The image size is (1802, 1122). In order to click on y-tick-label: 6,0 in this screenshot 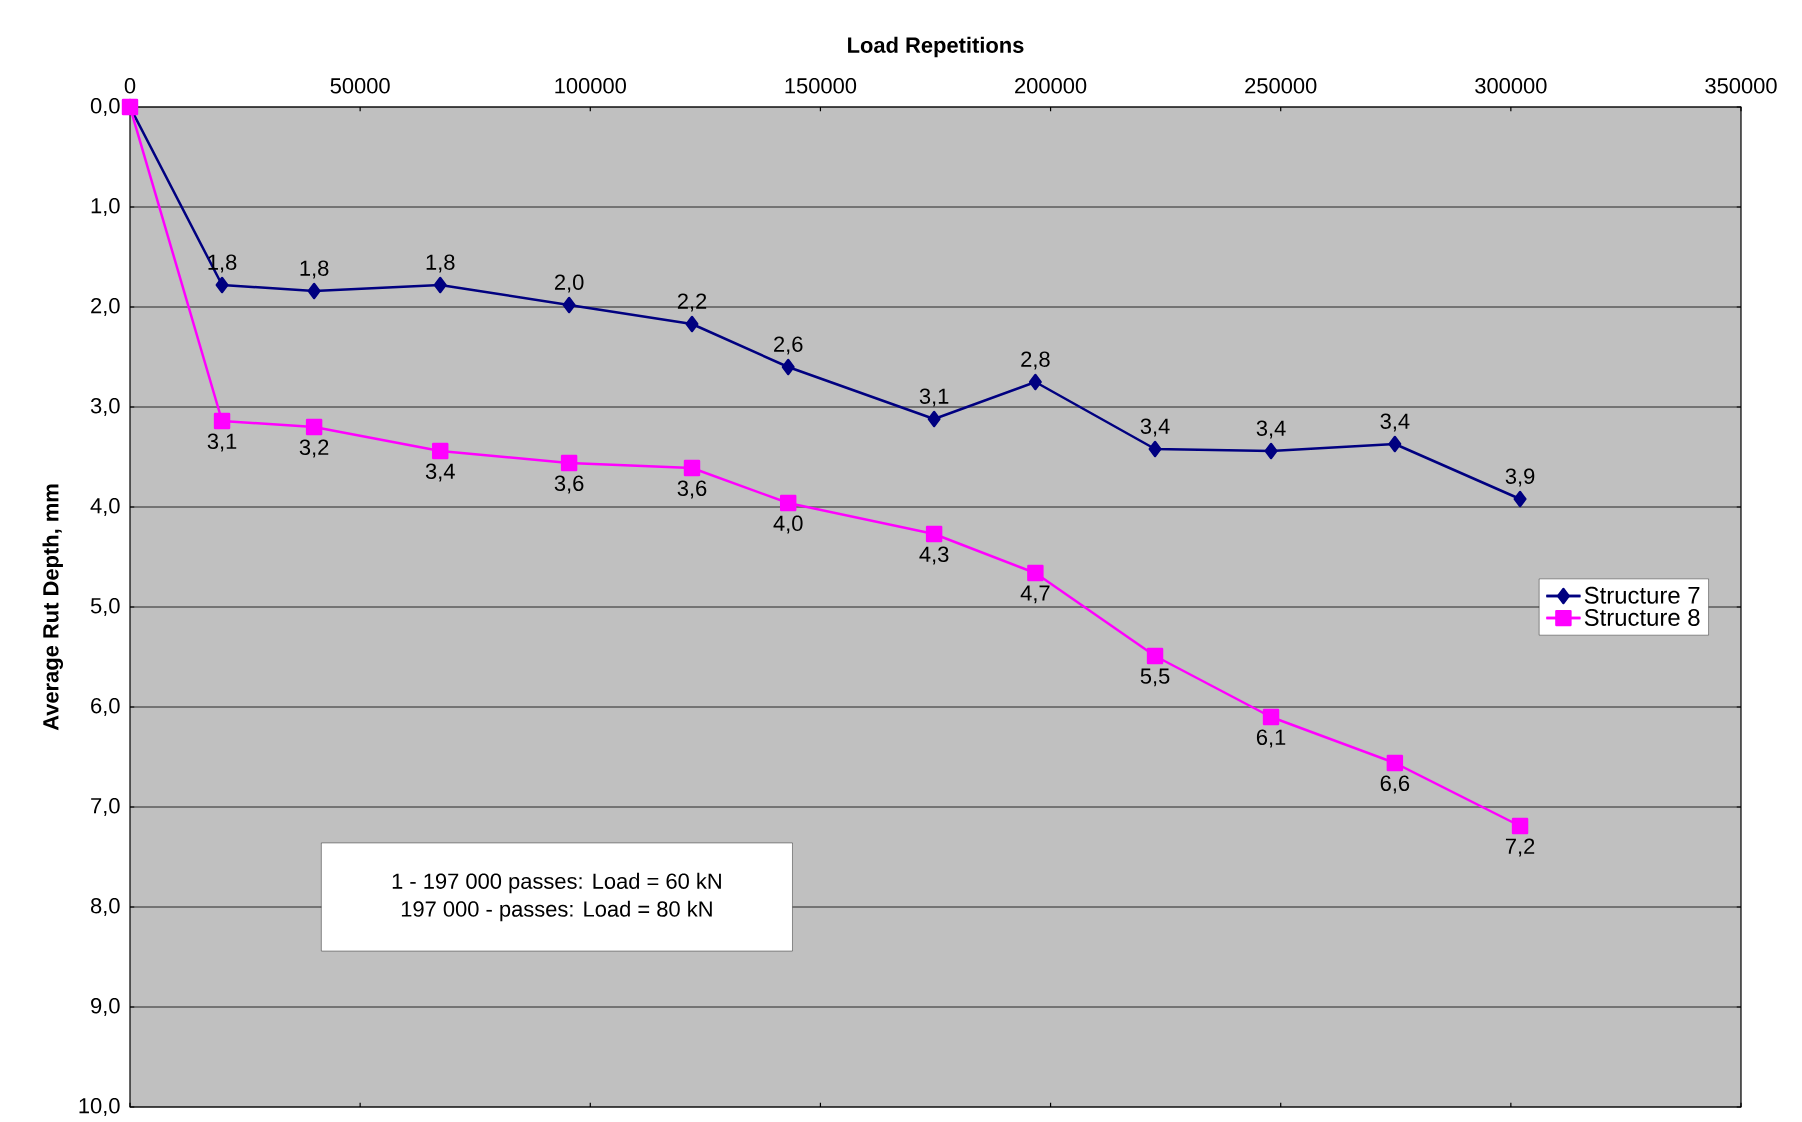, I will do `click(105, 707)`.